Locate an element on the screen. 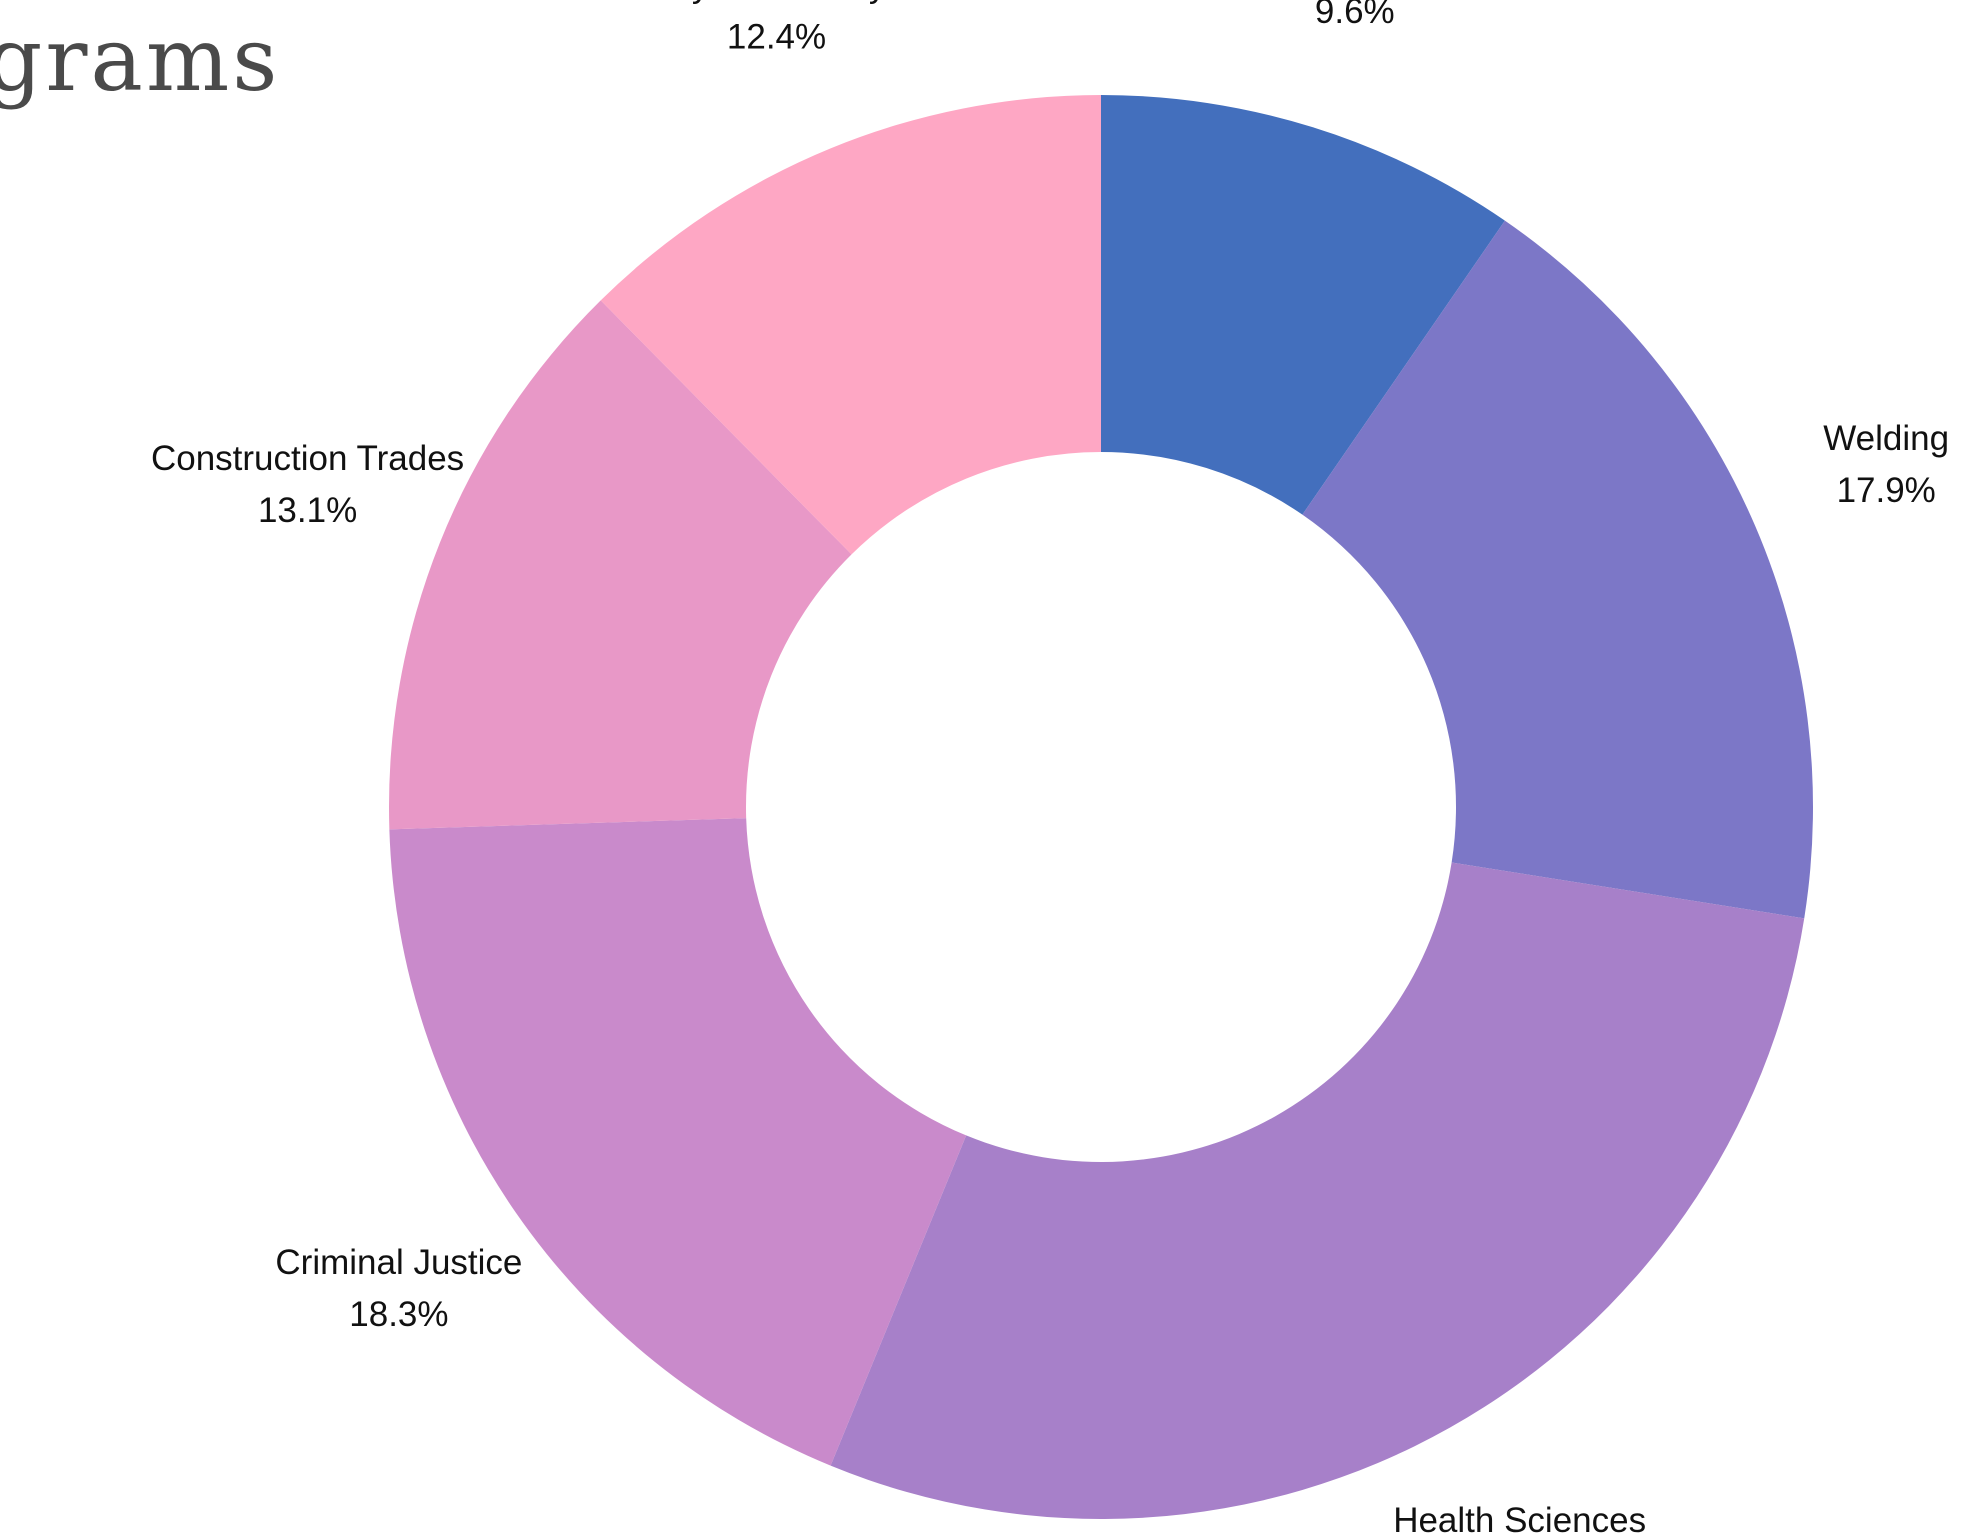 This screenshot has height=1535, width=1967. slice-value-label: 17.9% is located at coordinates (1886, 490).